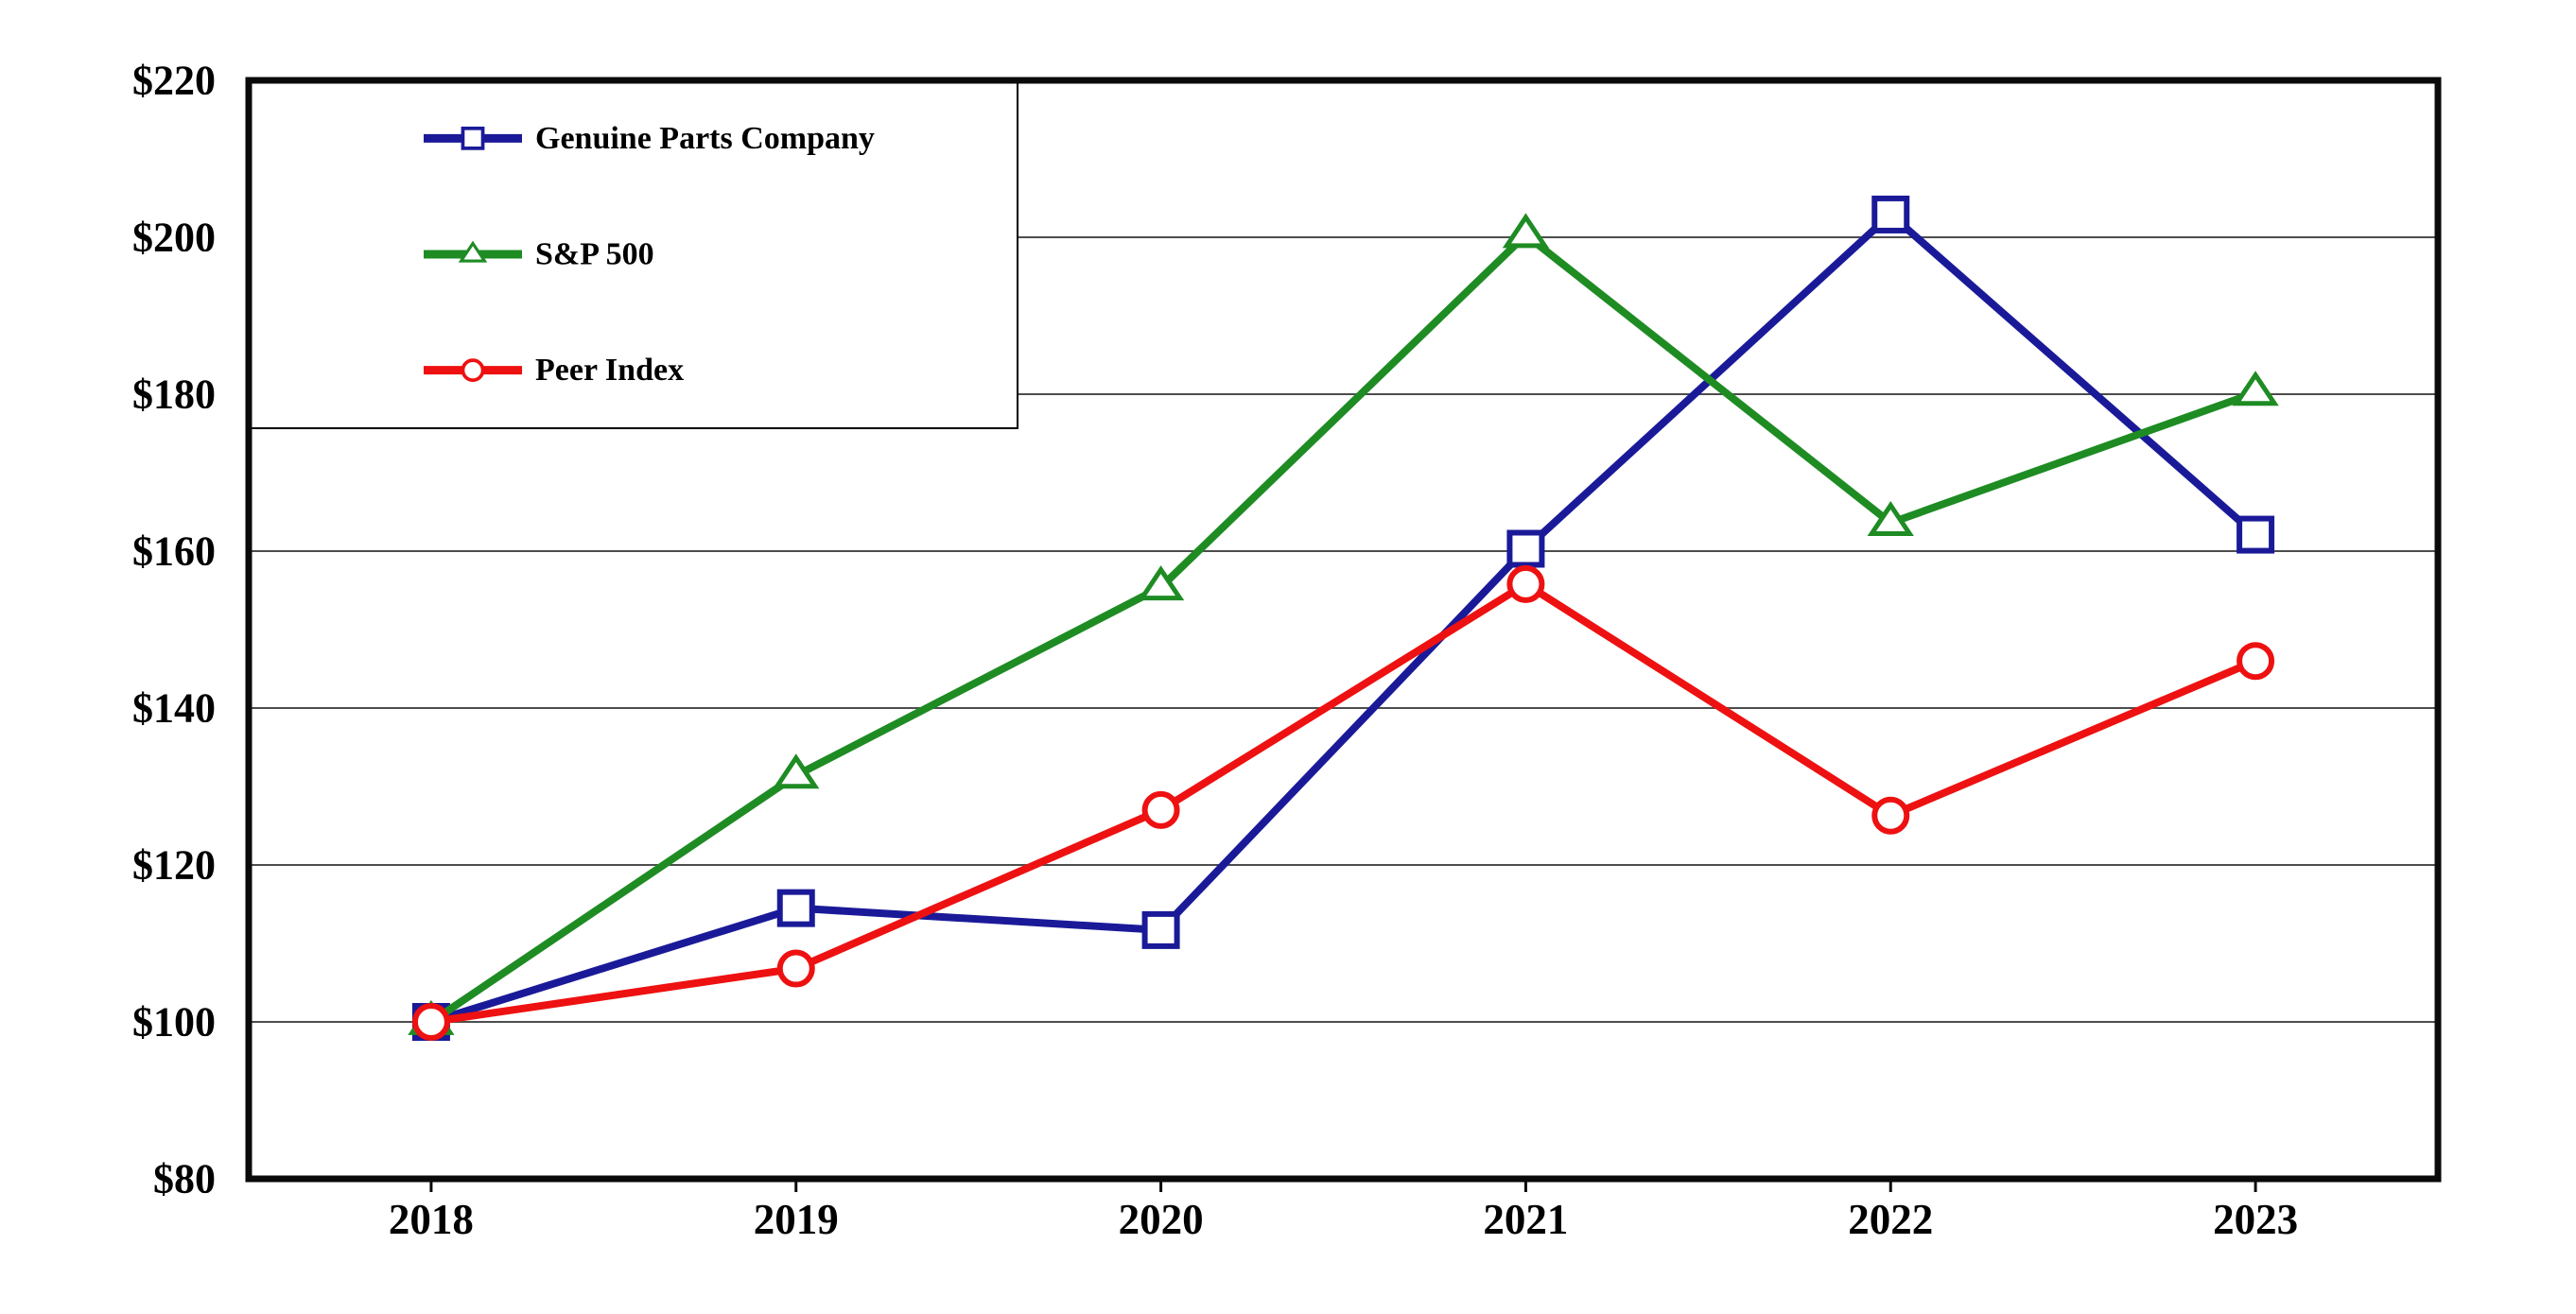  What do you see at coordinates (1525, 1220) in the screenshot?
I see `x-axis-tick-label: 2021` at bounding box center [1525, 1220].